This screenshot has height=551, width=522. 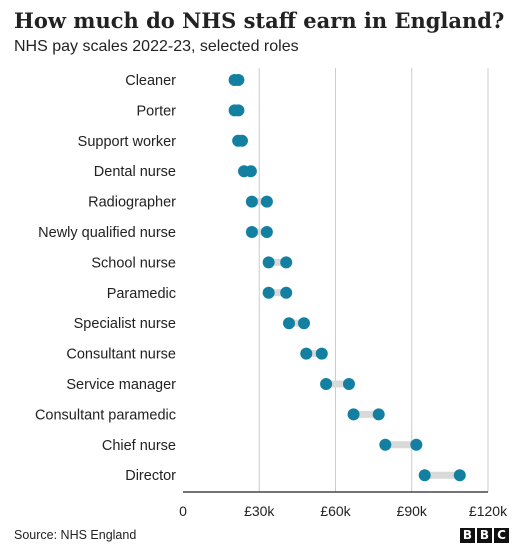 I want to click on x-tick-label: 0, so click(x=183, y=511).